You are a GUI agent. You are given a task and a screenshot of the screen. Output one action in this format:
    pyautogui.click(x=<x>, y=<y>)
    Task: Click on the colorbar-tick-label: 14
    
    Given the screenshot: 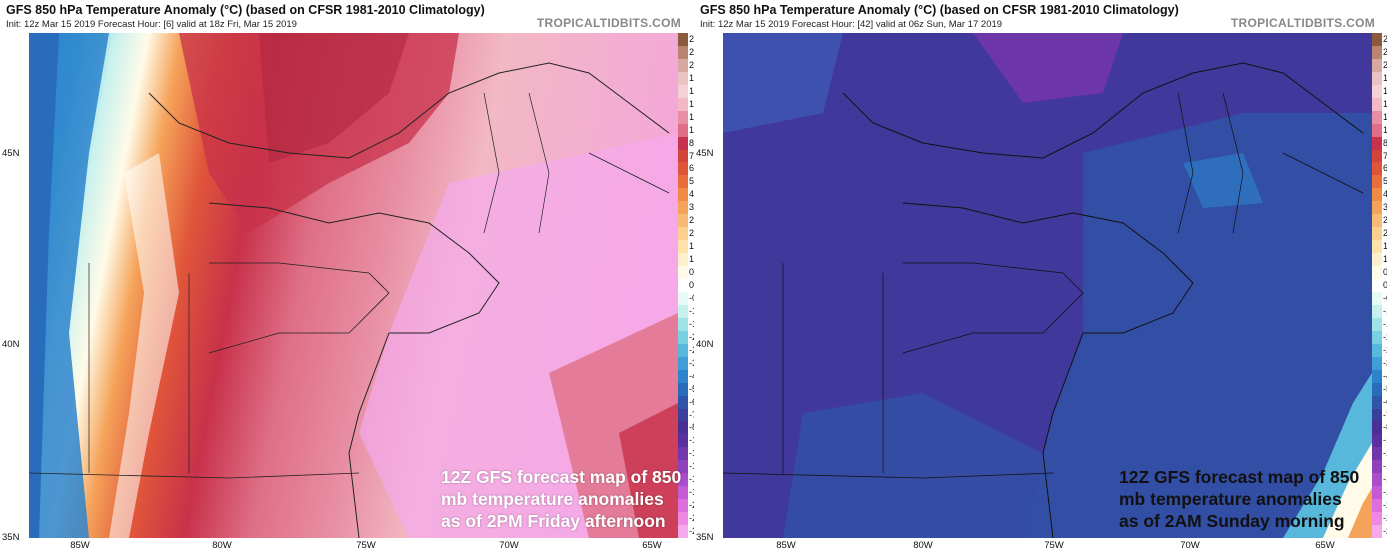 What is the action you would take?
    pyautogui.click(x=1385, y=103)
    